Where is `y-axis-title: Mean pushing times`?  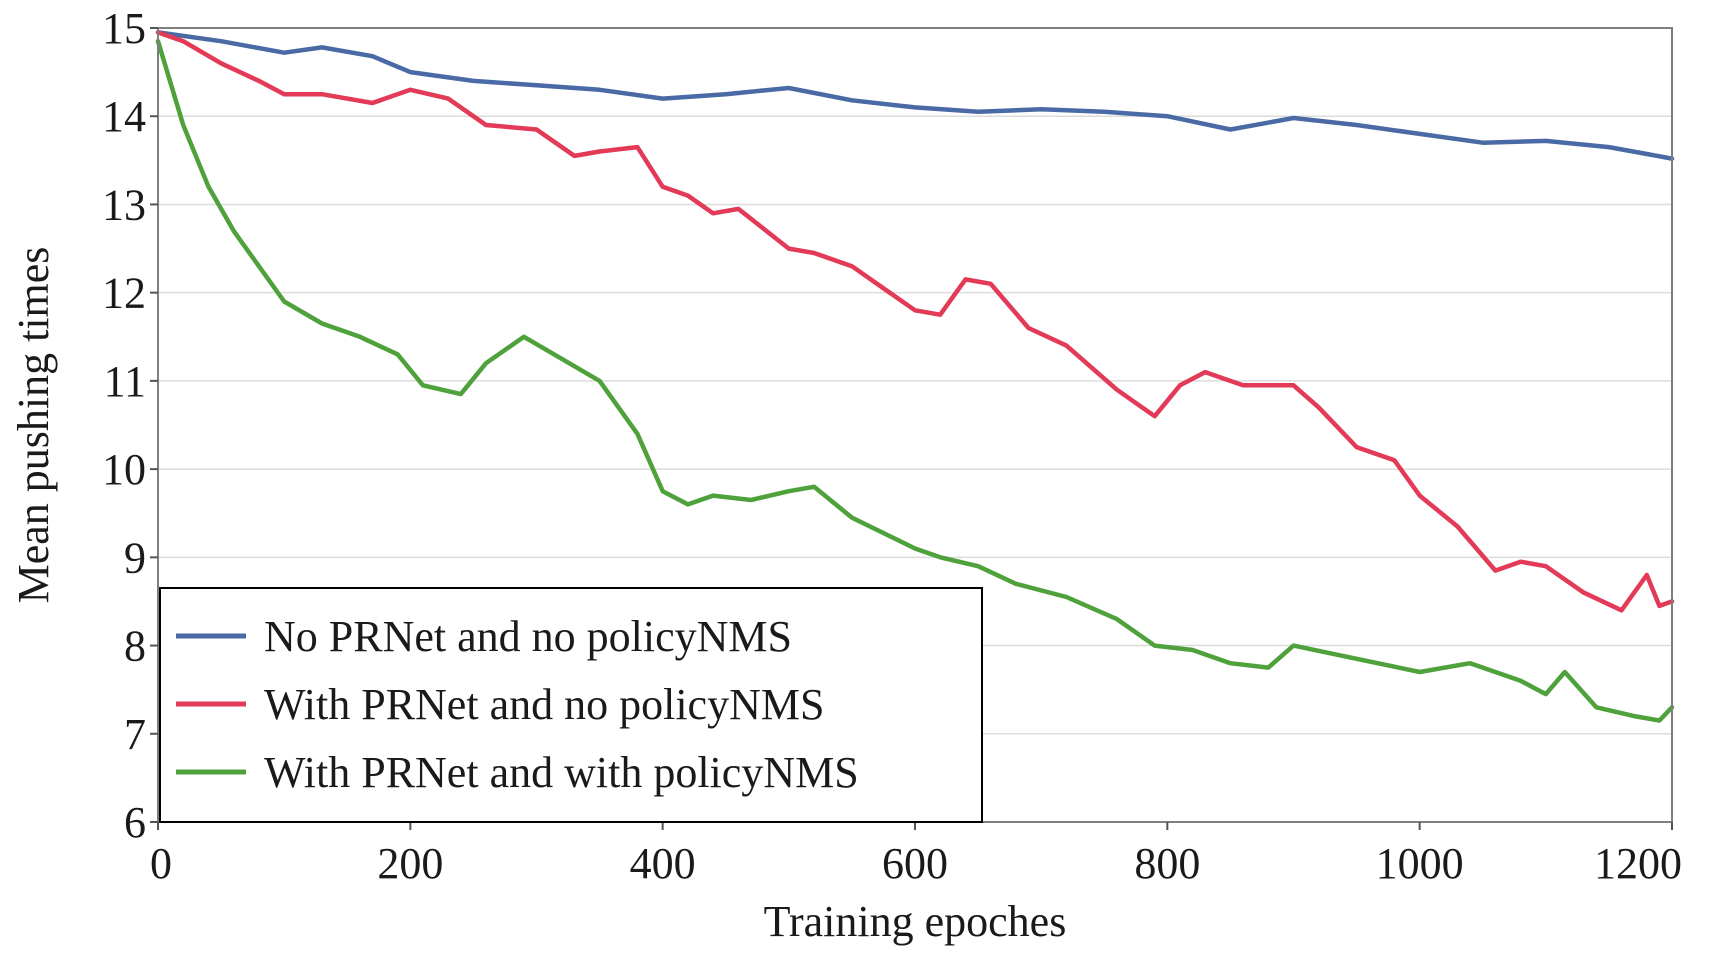 y-axis-title: Mean pushing times is located at coordinates (33, 425).